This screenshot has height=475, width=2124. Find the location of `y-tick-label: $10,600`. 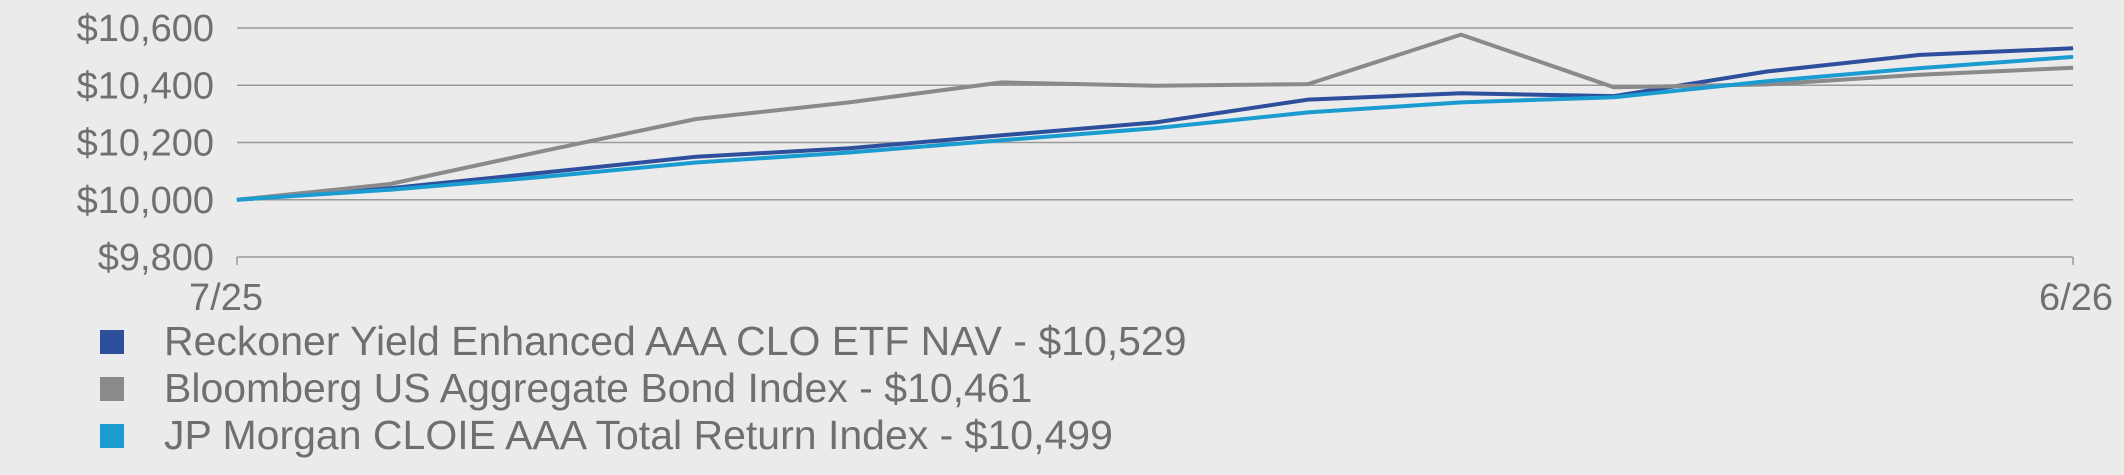

y-tick-label: $10,600 is located at coordinates (145, 29).